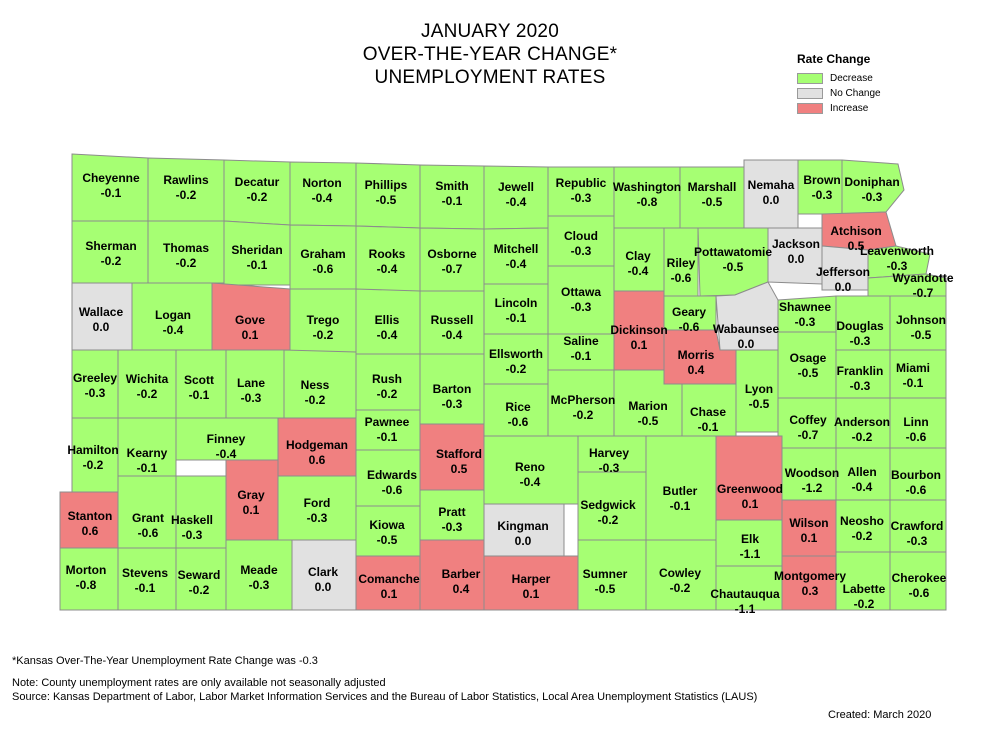 Image resolution: width=991 pixels, height=735 pixels. I want to click on title-line-2: OVER-THE-YEAR CHANGE*, so click(490, 54).